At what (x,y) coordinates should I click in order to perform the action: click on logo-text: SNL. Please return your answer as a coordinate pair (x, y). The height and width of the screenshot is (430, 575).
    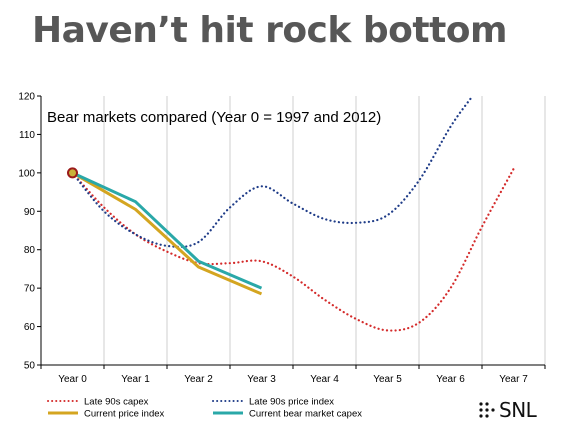
    Looking at the image, I should click on (518, 410).